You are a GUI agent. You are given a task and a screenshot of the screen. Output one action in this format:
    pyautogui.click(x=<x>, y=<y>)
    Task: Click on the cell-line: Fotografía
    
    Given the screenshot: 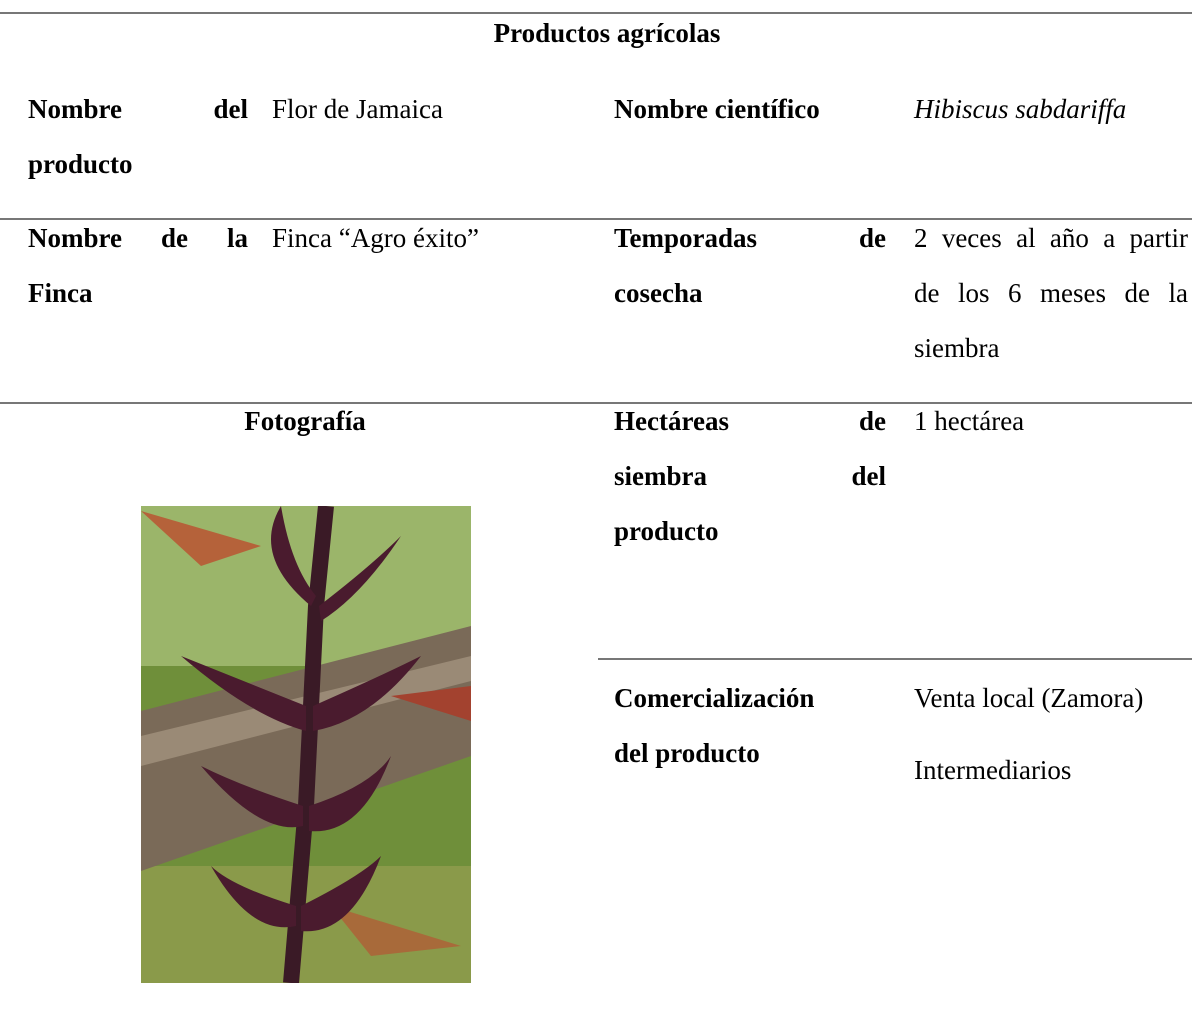 What is the action you would take?
    pyautogui.click(x=305, y=421)
    